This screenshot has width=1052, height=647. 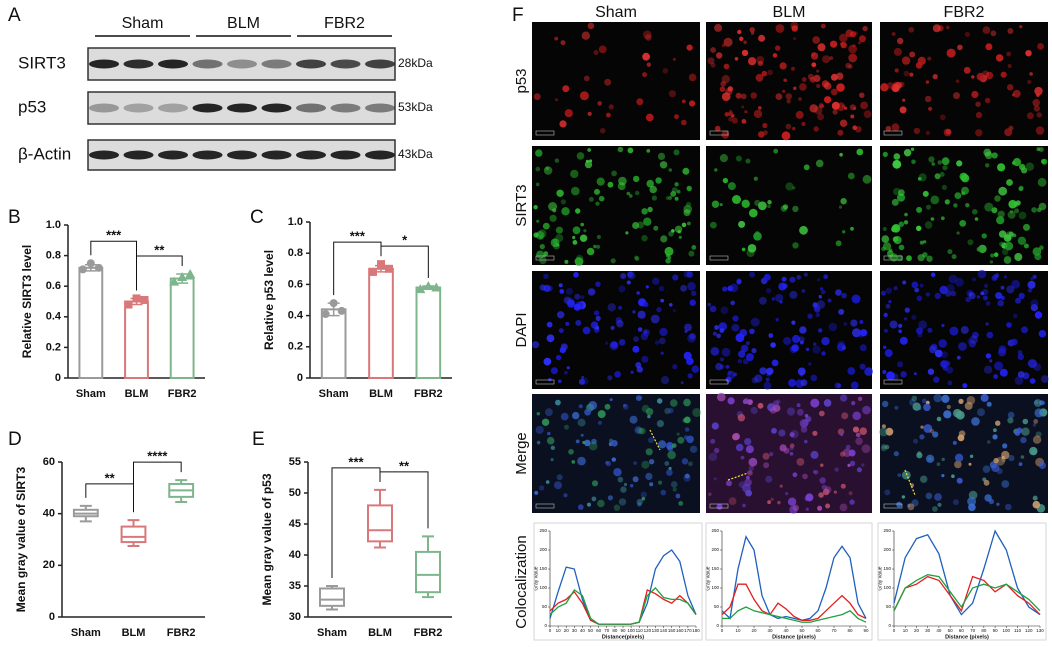 I want to click on y-tick-label: 55, so click(x=295, y=462).